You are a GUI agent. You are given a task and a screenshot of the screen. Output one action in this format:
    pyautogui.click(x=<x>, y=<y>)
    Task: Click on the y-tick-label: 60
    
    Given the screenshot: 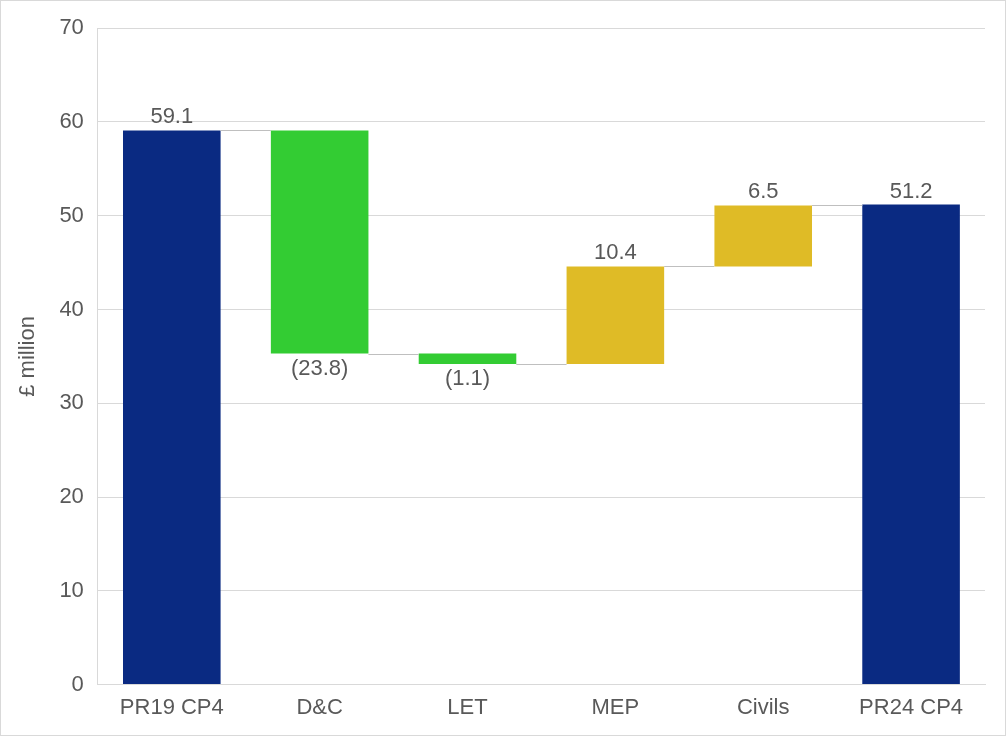 What is the action you would take?
    pyautogui.click(x=71, y=121)
    